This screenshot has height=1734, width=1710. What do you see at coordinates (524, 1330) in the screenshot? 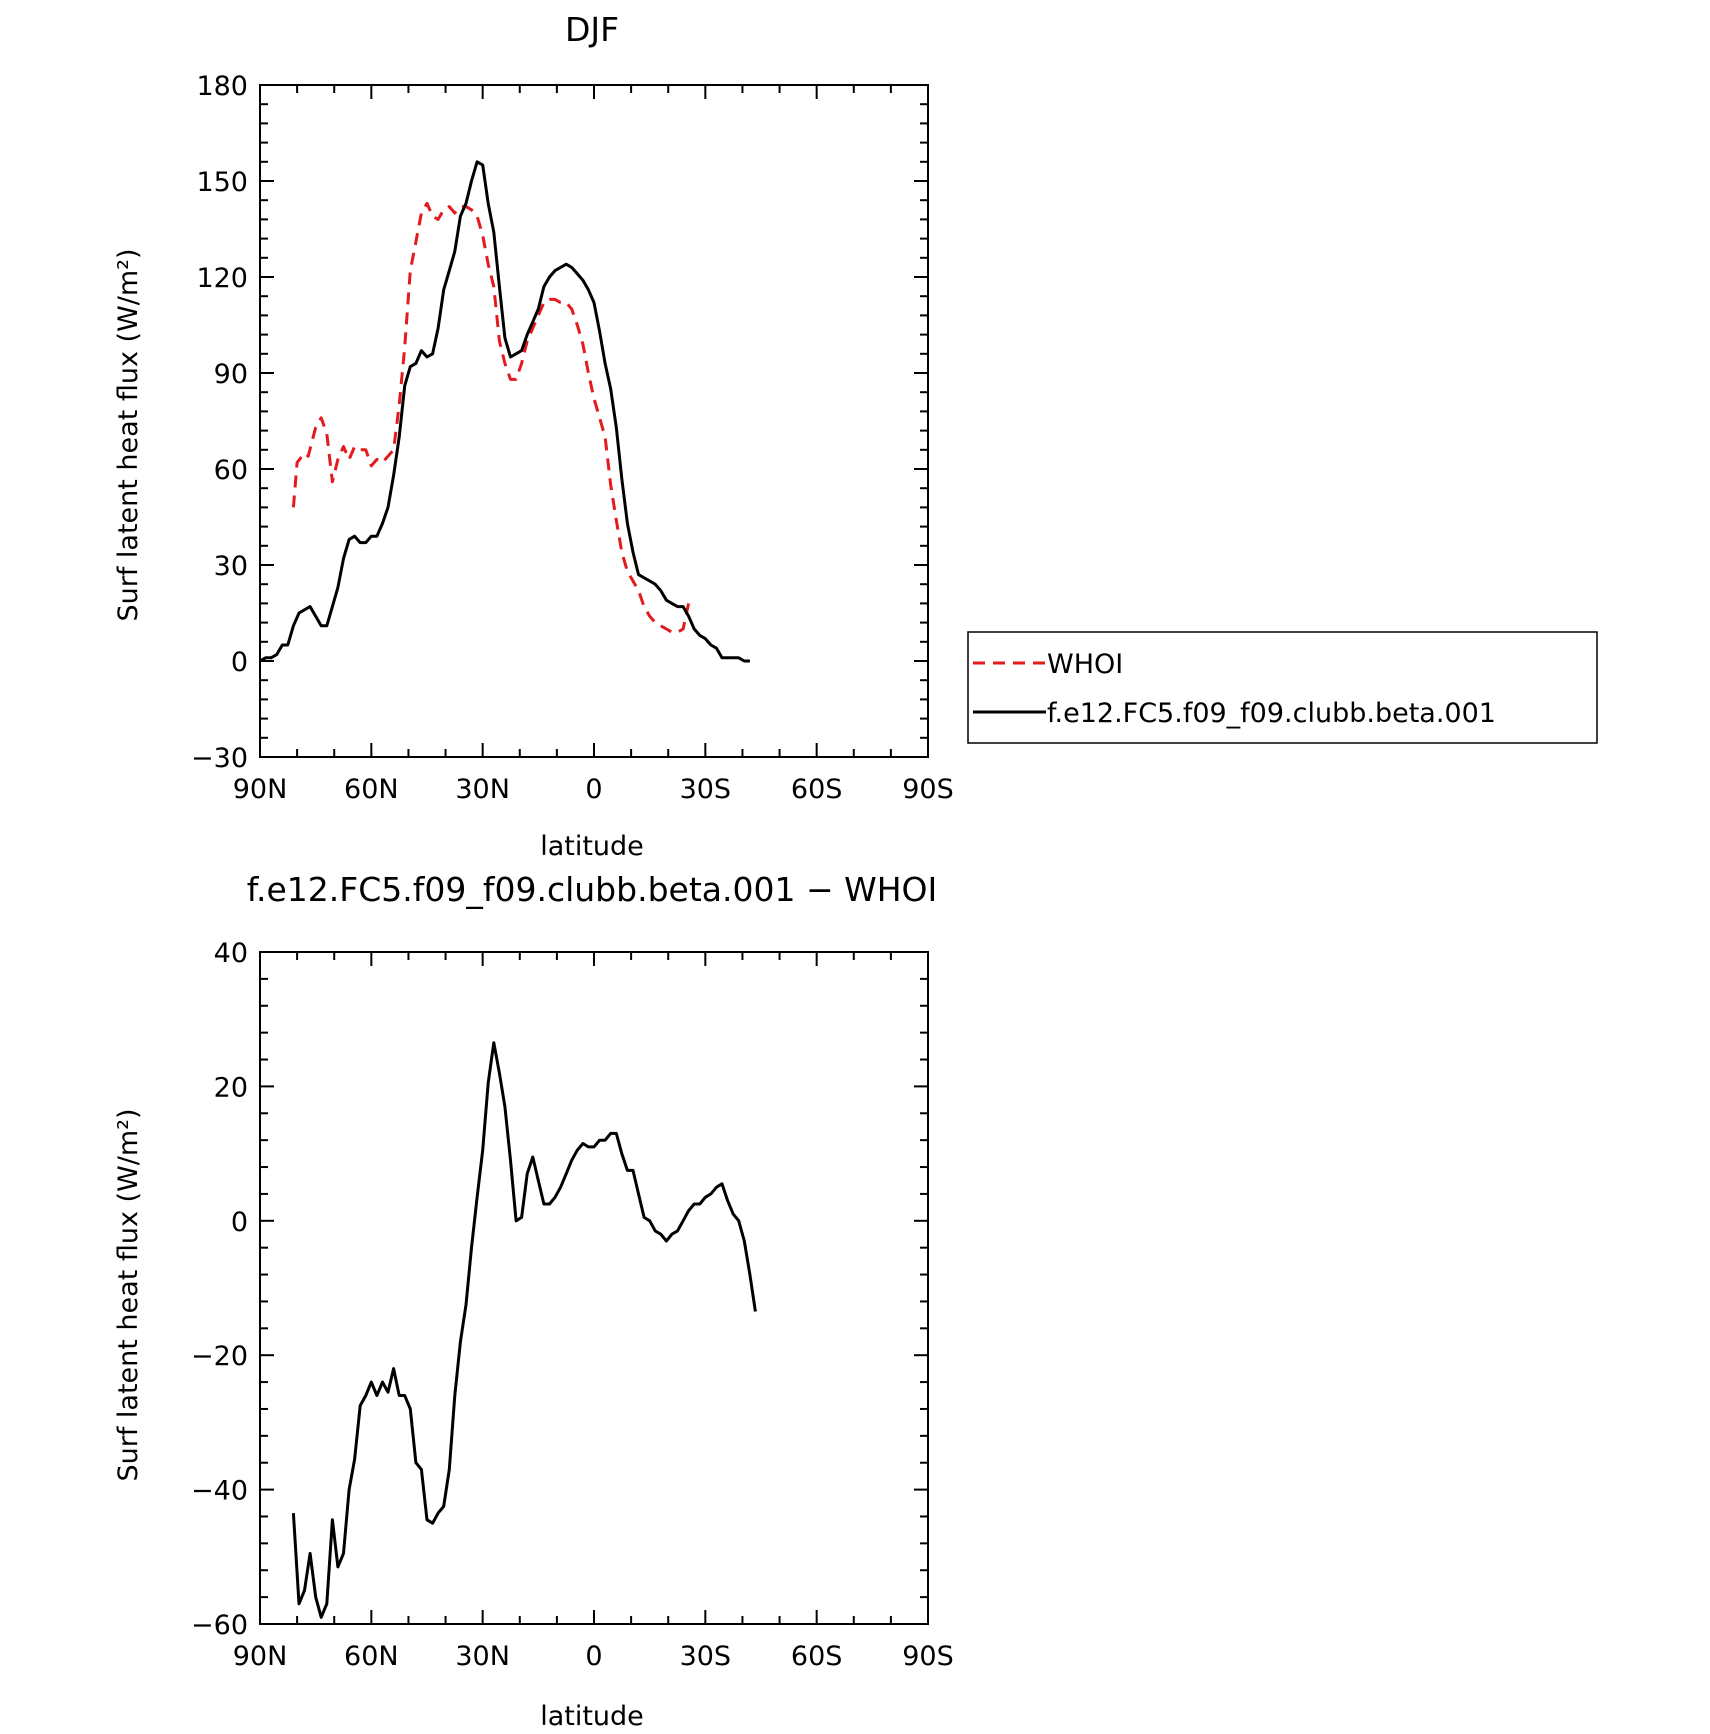
I see `series-line-difference` at bounding box center [524, 1330].